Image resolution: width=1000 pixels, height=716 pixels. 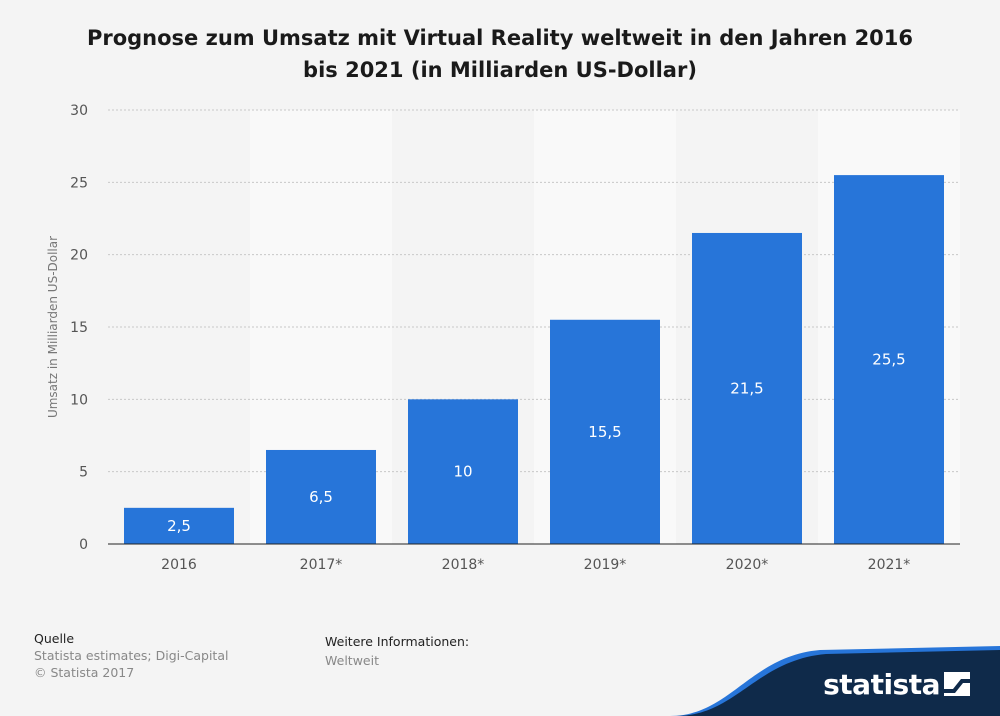 What do you see at coordinates (79, 256) in the screenshot?
I see `y-tick-label: 20` at bounding box center [79, 256].